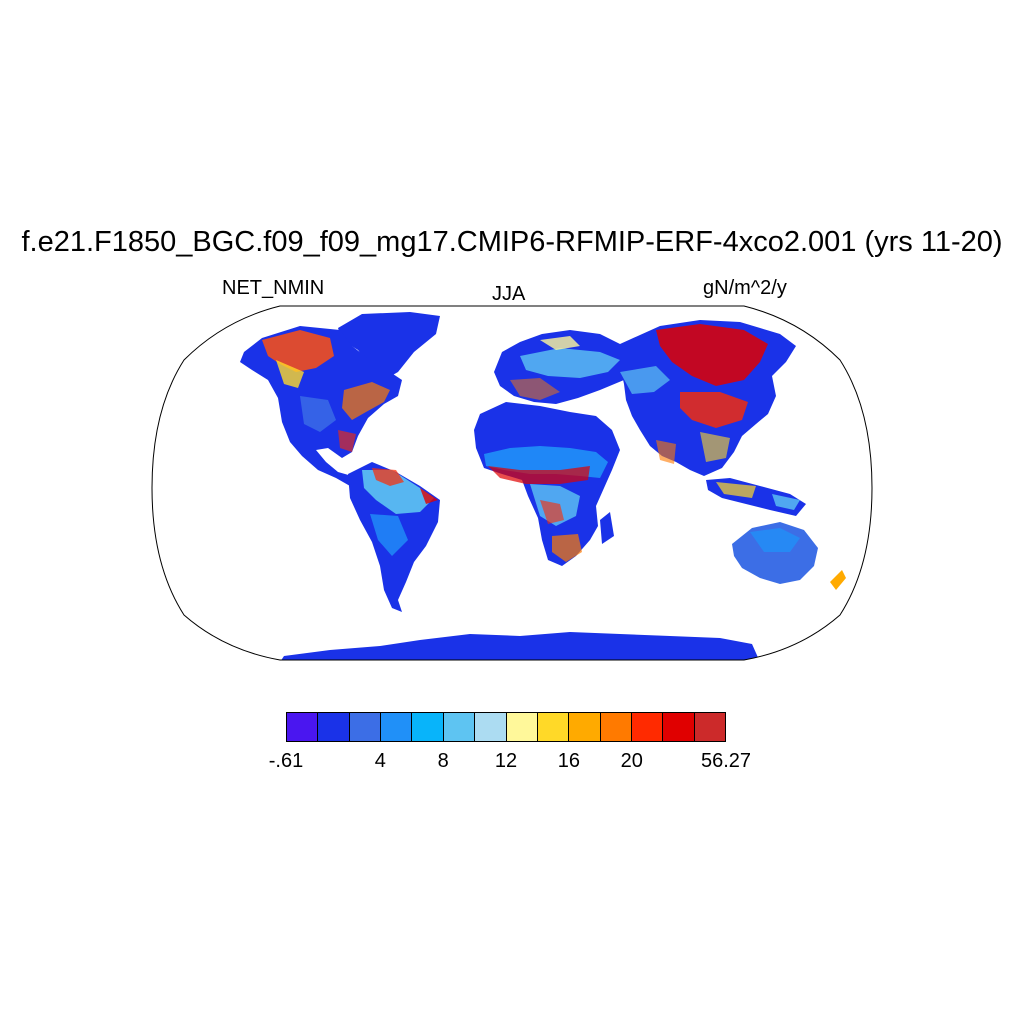  I want to click on colorbar-tick-label: 56.27, so click(726, 761).